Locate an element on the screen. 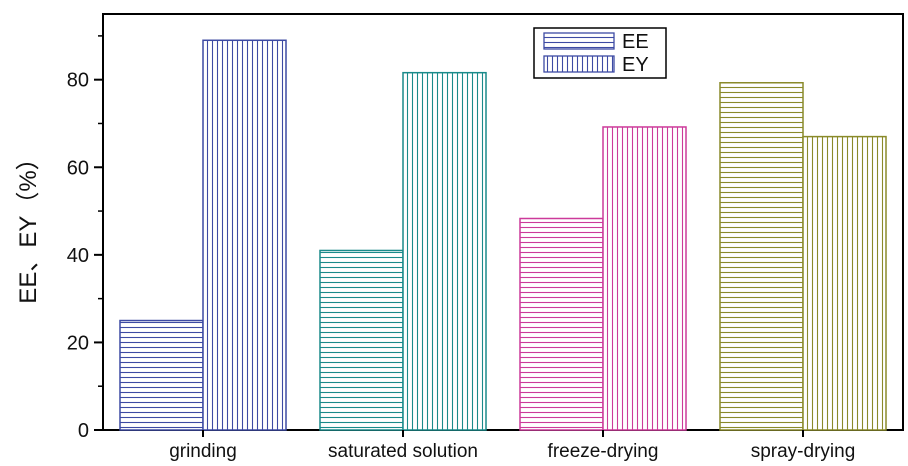 The image size is (908, 466). y-tick-label: 60 is located at coordinates (78, 168).